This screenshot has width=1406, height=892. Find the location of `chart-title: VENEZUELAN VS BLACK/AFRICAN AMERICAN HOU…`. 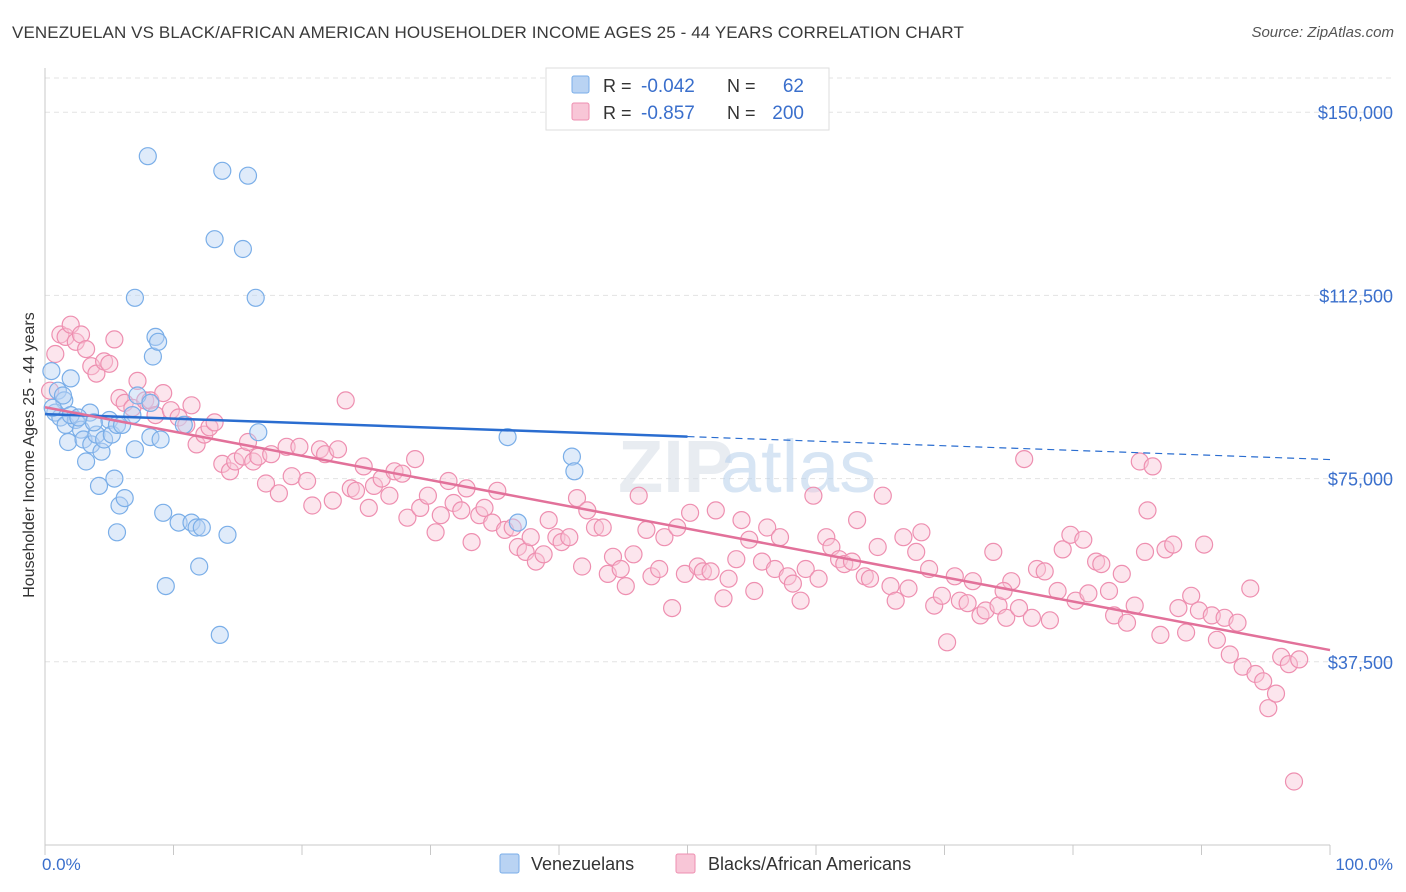

chart-title: VENEZUELAN VS BLACK/AFRICAN AMERICAN HOU… is located at coordinates (488, 32).